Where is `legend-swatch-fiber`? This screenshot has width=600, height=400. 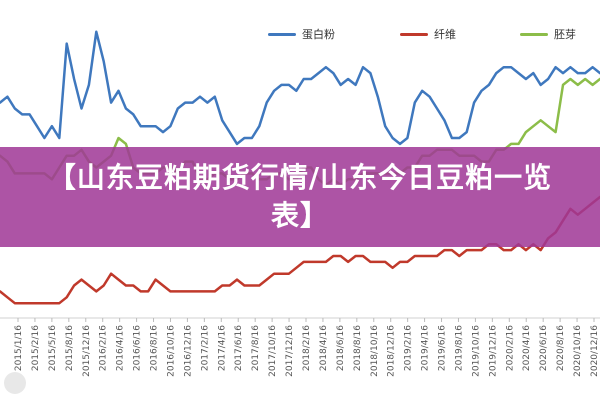
legend-swatch-fiber is located at coordinates (414, 34).